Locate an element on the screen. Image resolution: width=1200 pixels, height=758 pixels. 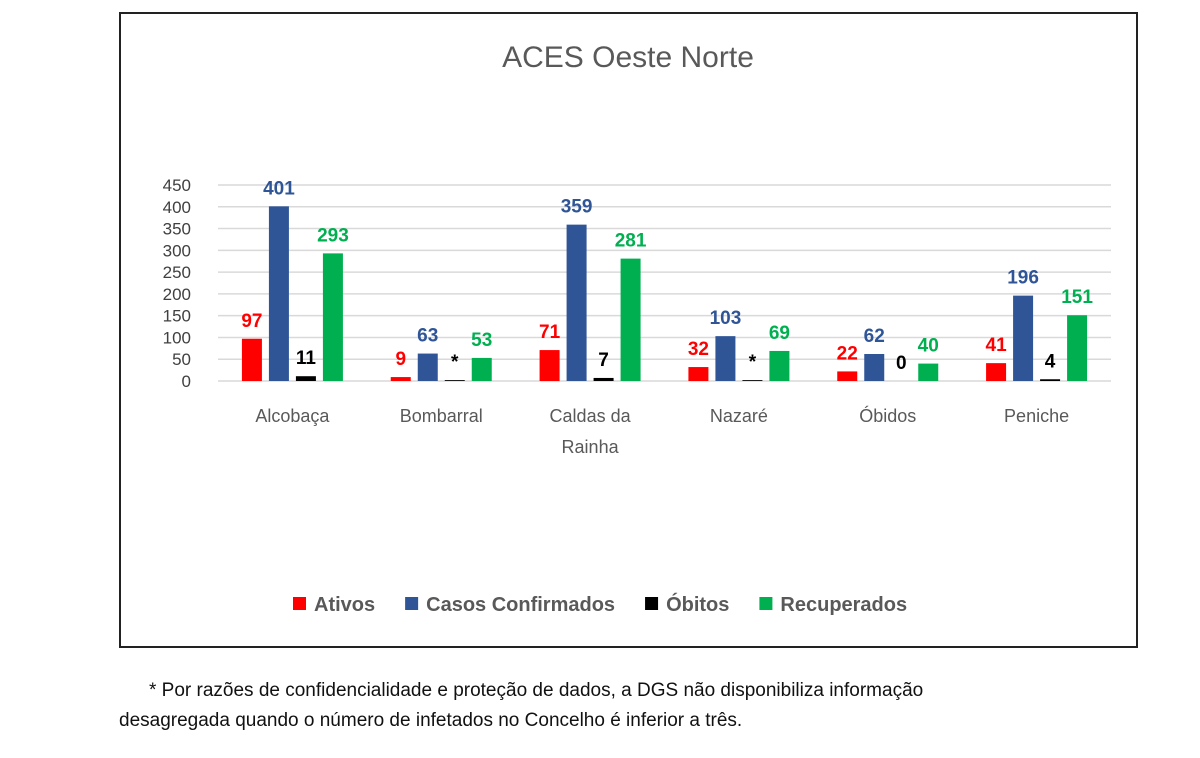
data-label: 359 is located at coordinates (577, 207).